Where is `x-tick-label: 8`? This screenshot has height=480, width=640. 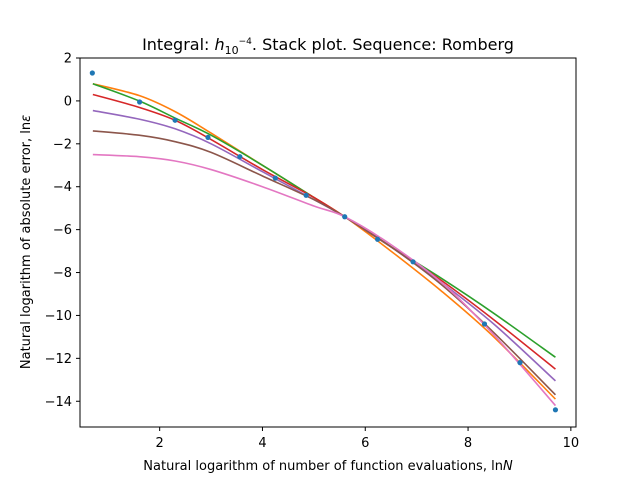
x-tick-label: 8 is located at coordinates (468, 443).